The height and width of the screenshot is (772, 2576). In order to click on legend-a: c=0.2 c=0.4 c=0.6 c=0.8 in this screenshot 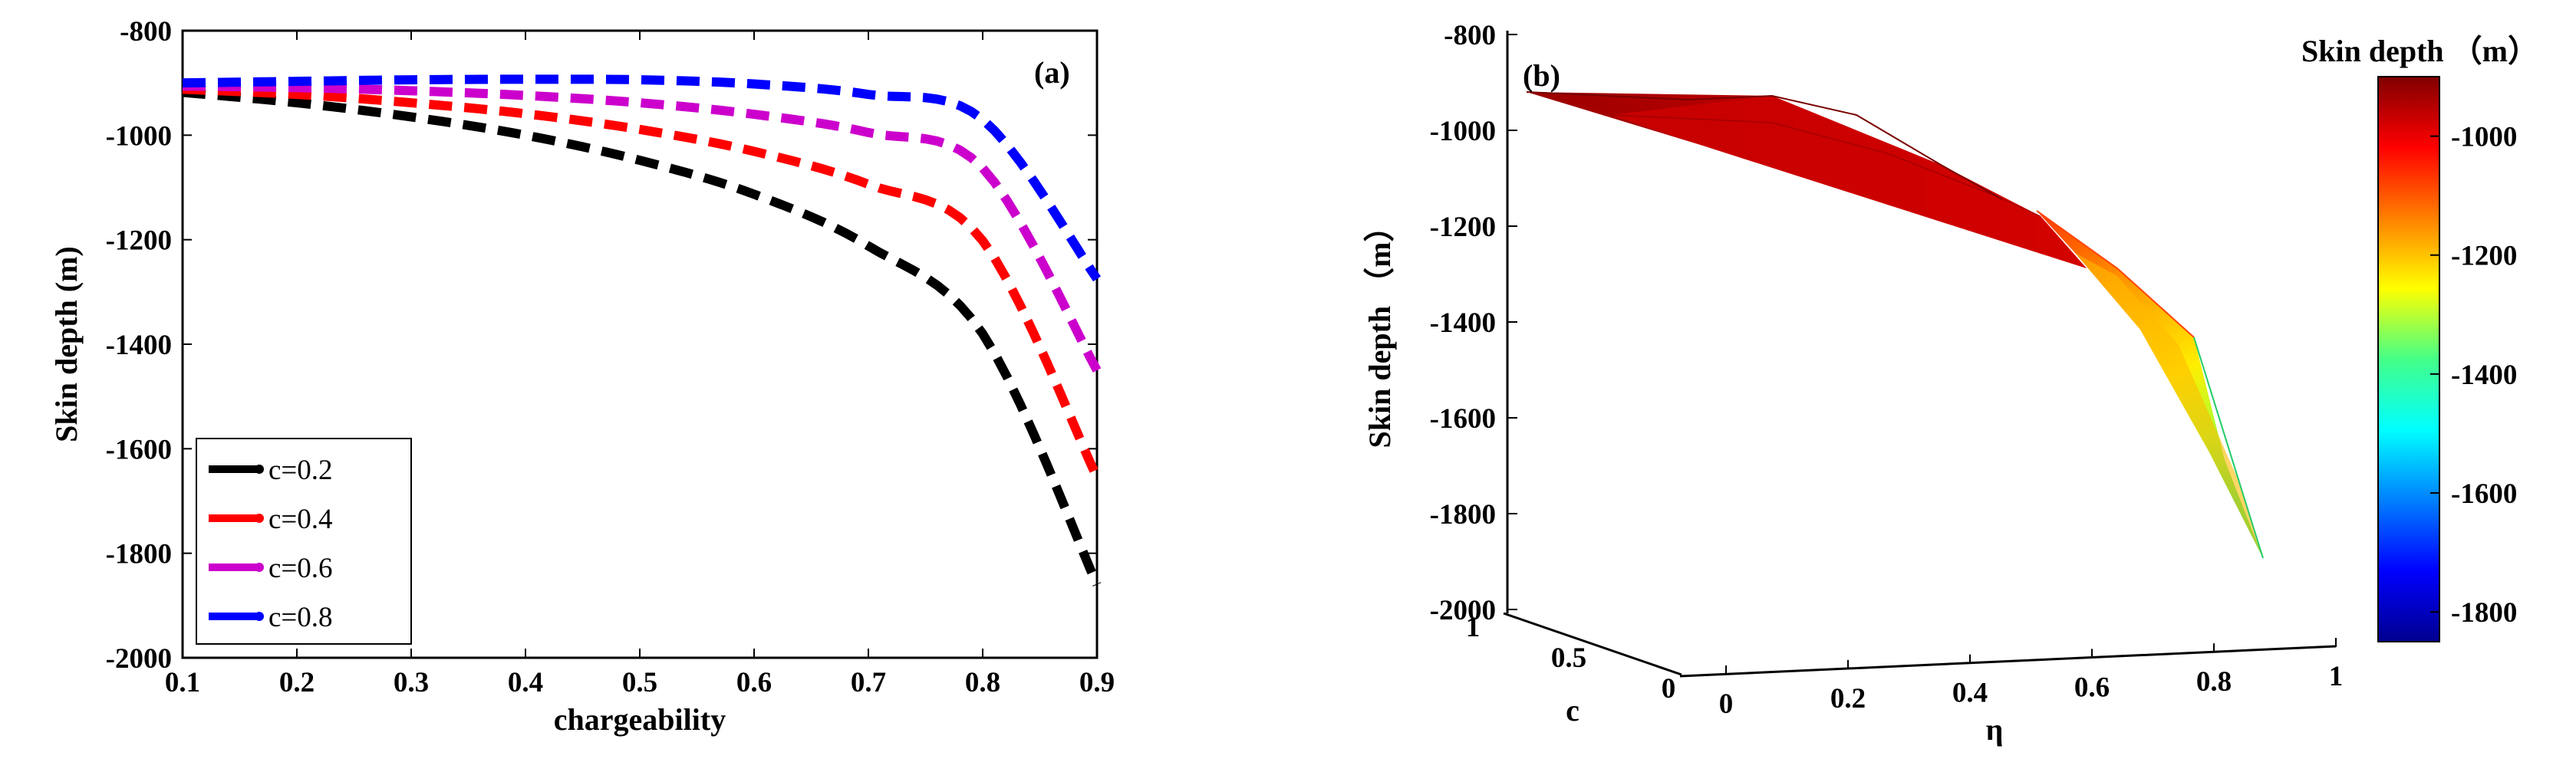, I will do `click(304, 541)`.